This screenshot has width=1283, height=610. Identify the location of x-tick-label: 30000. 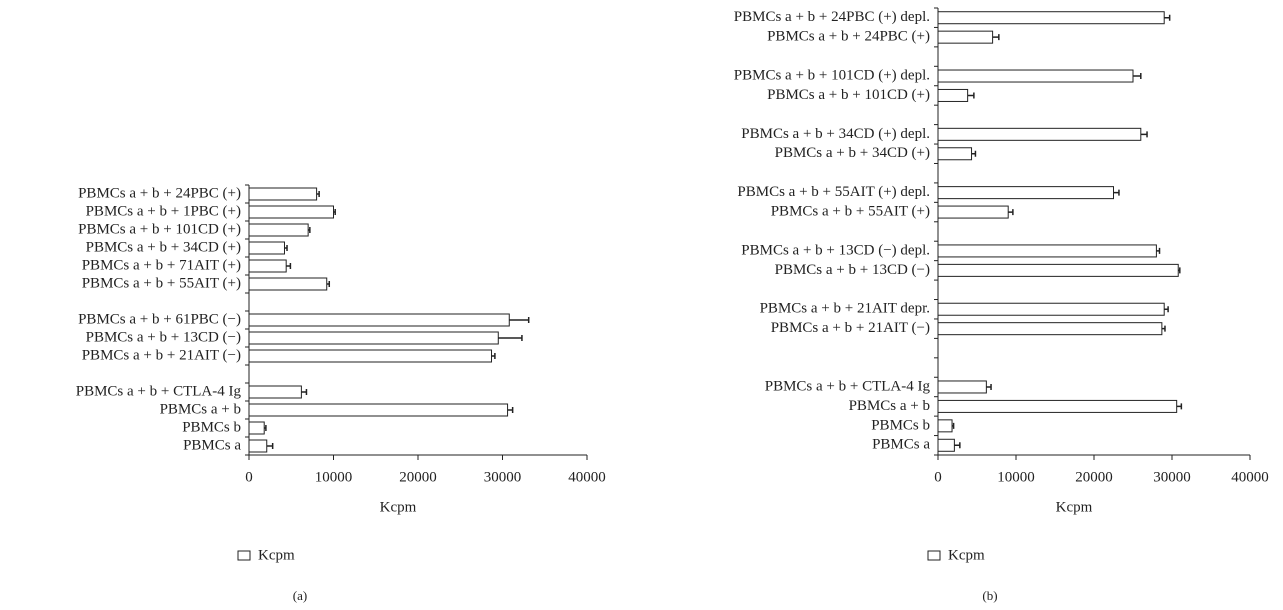
(503, 477).